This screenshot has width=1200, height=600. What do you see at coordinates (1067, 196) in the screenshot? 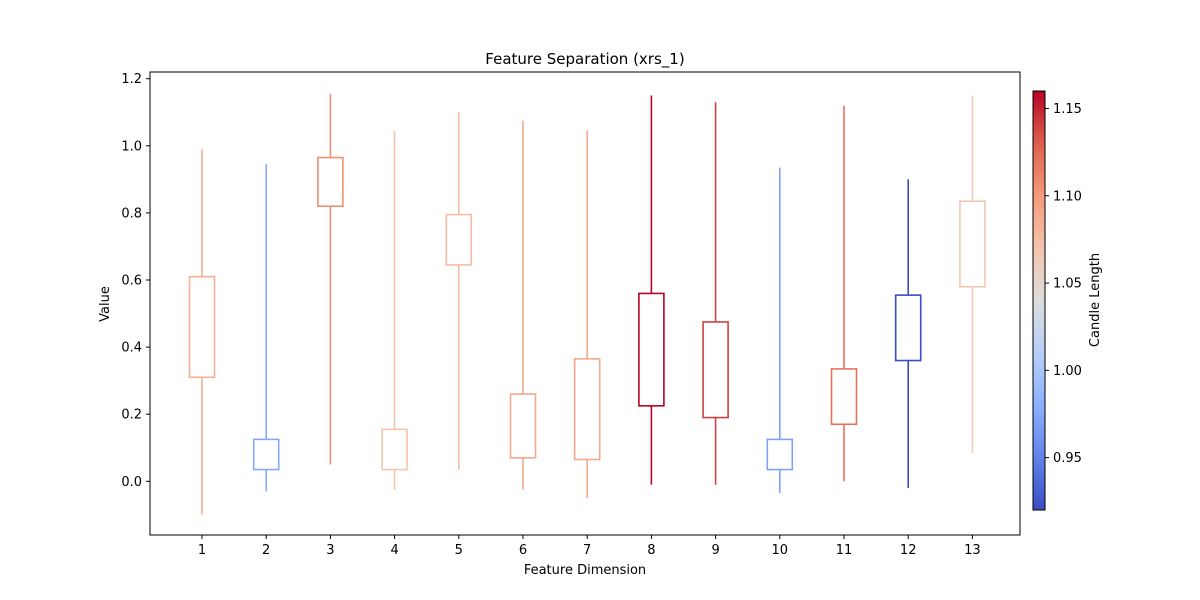
I see `colorbar-tick-label: 1.10` at bounding box center [1067, 196].